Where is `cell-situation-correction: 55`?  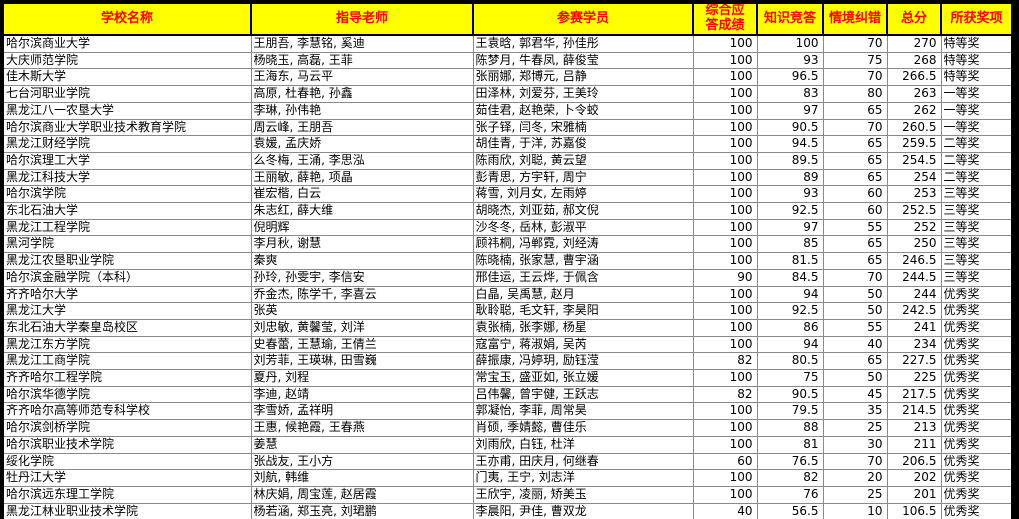
cell-situation-correction: 55 is located at coordinates (855, 327).